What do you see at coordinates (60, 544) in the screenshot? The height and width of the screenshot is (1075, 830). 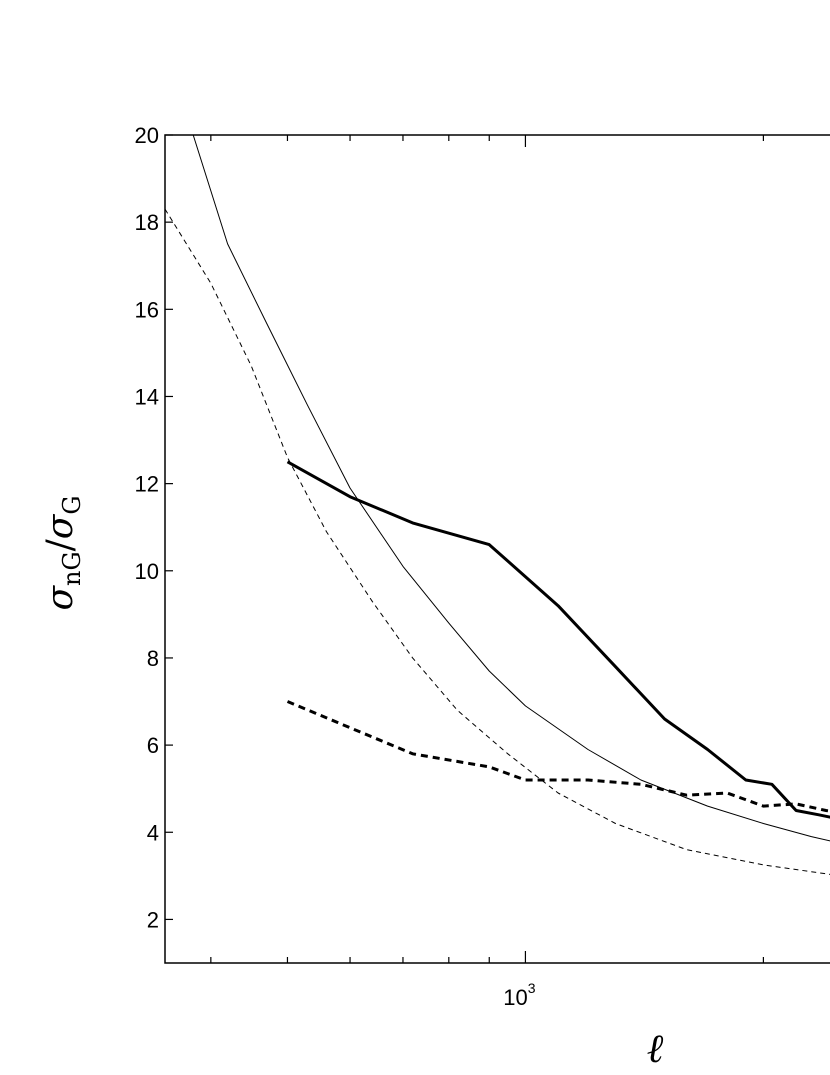 I see `y-label-slash: /` at bounding box center [60, 544].